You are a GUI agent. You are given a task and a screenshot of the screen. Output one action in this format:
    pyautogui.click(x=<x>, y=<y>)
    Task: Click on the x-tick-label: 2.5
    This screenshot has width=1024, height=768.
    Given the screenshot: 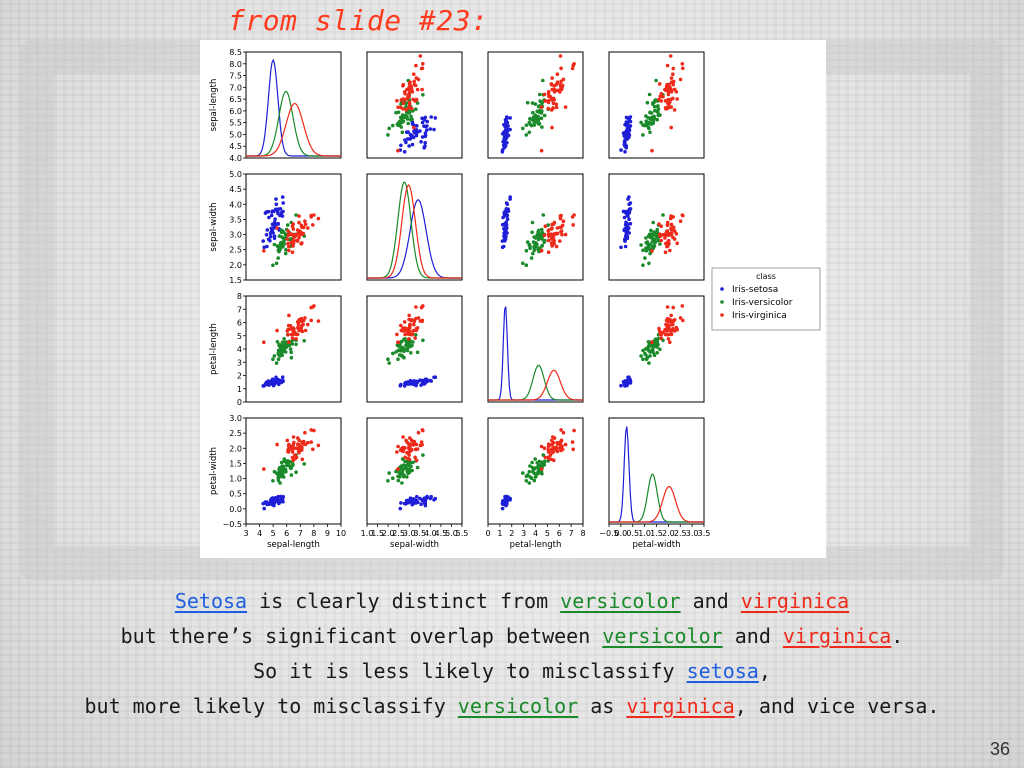 What is the action you would take?
    pyautogui.click(x=398, y=533)
    